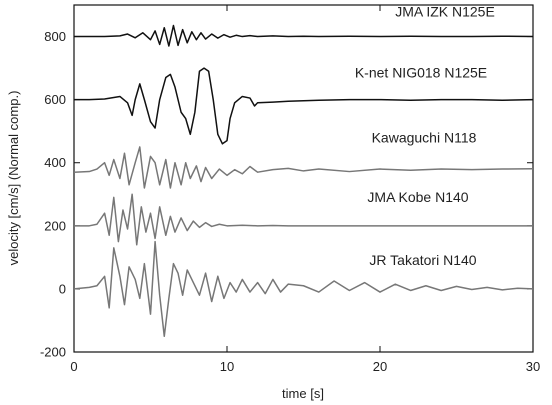 The image size is (552, 405). Describe the element at coordinates (55, 36) in the screenshot. I see `y-tick-label: 800` at that location.